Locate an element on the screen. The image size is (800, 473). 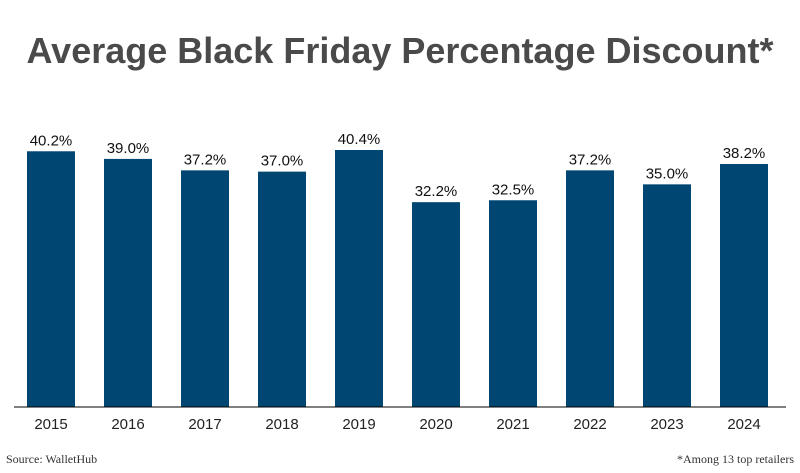
value-label-2019: 40.4% is located at coordinates (359, 139).